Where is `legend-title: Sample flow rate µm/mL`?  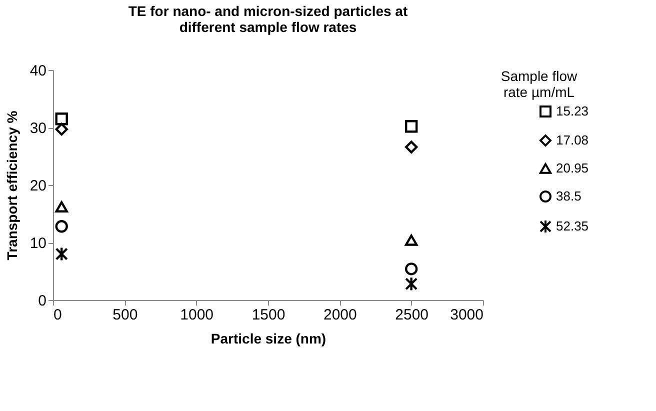
legend-title: Sample flow rate µm/mL is located at coordinates (539, 84).